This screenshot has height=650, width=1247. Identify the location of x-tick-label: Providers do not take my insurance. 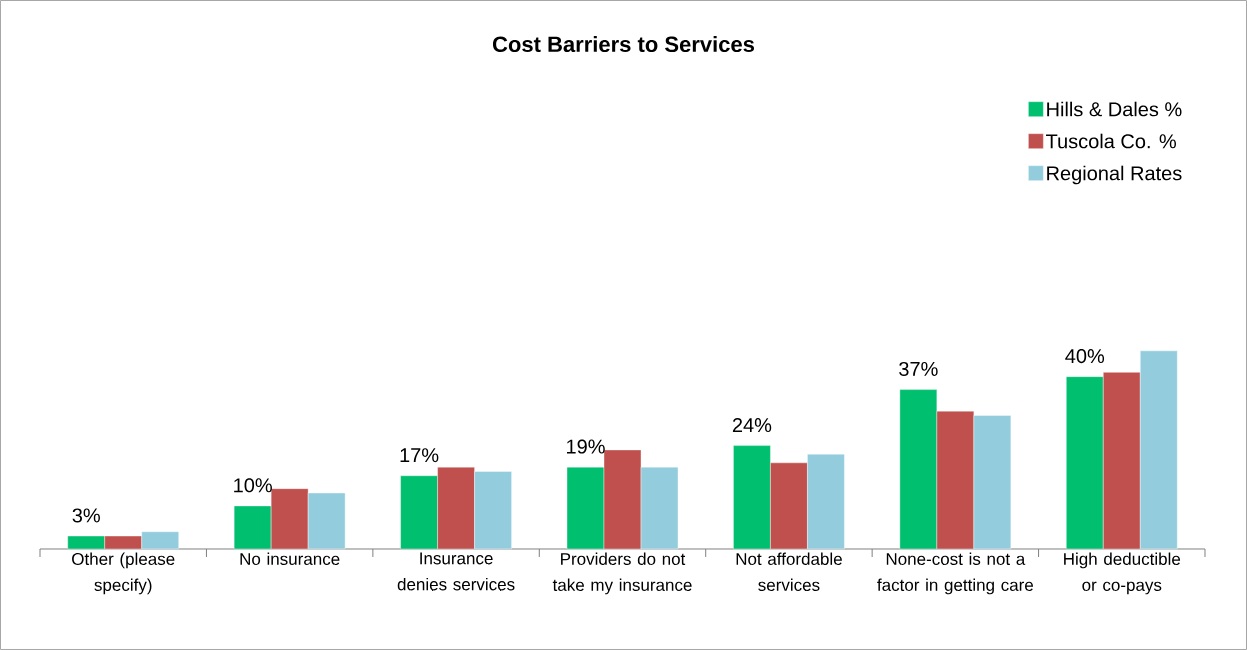
(622, 573).